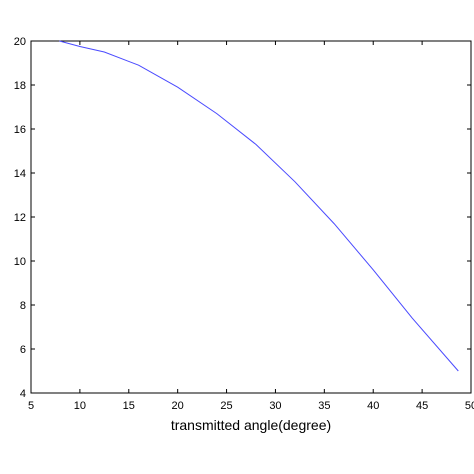 The width and height of the screenshot is (474, 474). I want to click on x-tick-label: 45, so click(422, 406).